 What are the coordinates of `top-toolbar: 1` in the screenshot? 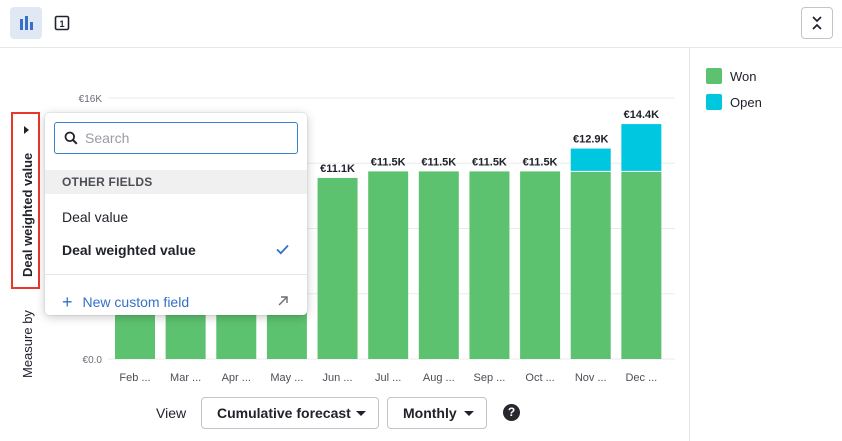 It's located at (421, 24).